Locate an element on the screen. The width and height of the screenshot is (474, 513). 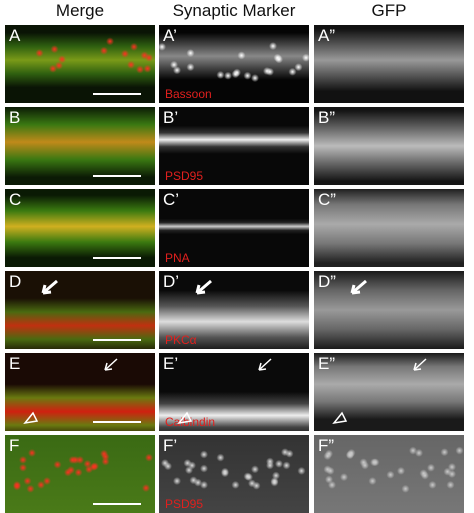
image-panel: C is located at coordinates (80, 228).